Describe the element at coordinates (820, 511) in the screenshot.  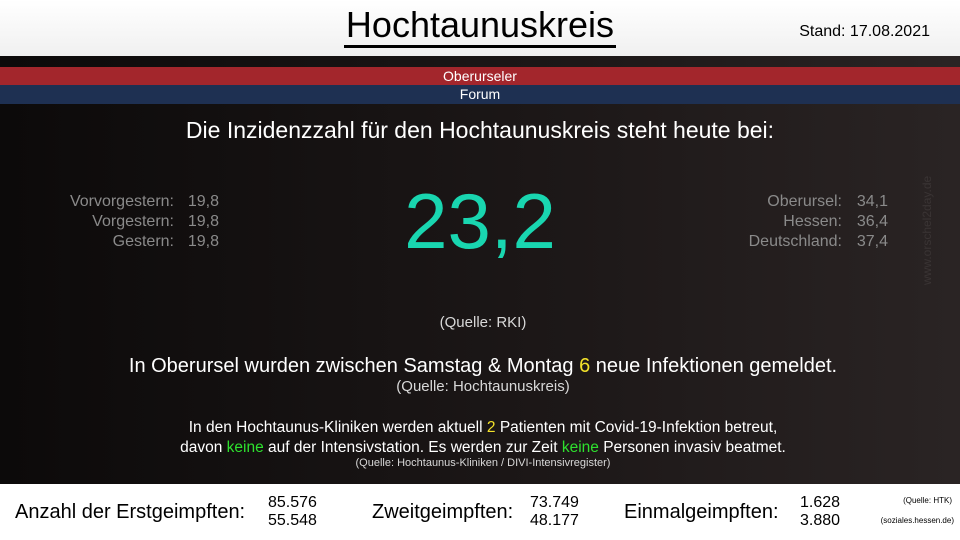
I see `single-vaccinated-values: 1.628 3.880` at that location.